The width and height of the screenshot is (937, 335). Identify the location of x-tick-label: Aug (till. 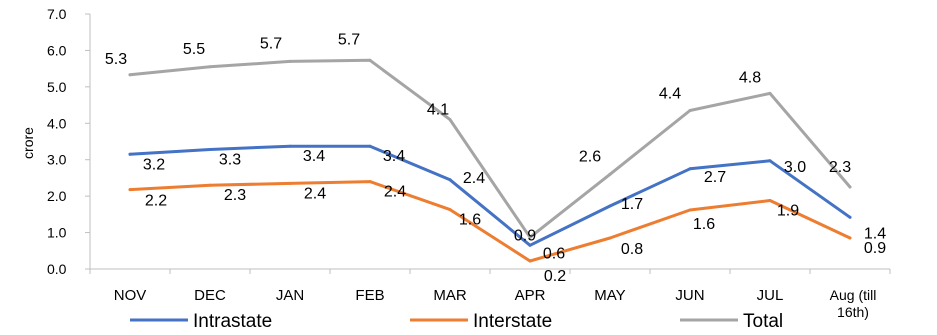
(853, 295).